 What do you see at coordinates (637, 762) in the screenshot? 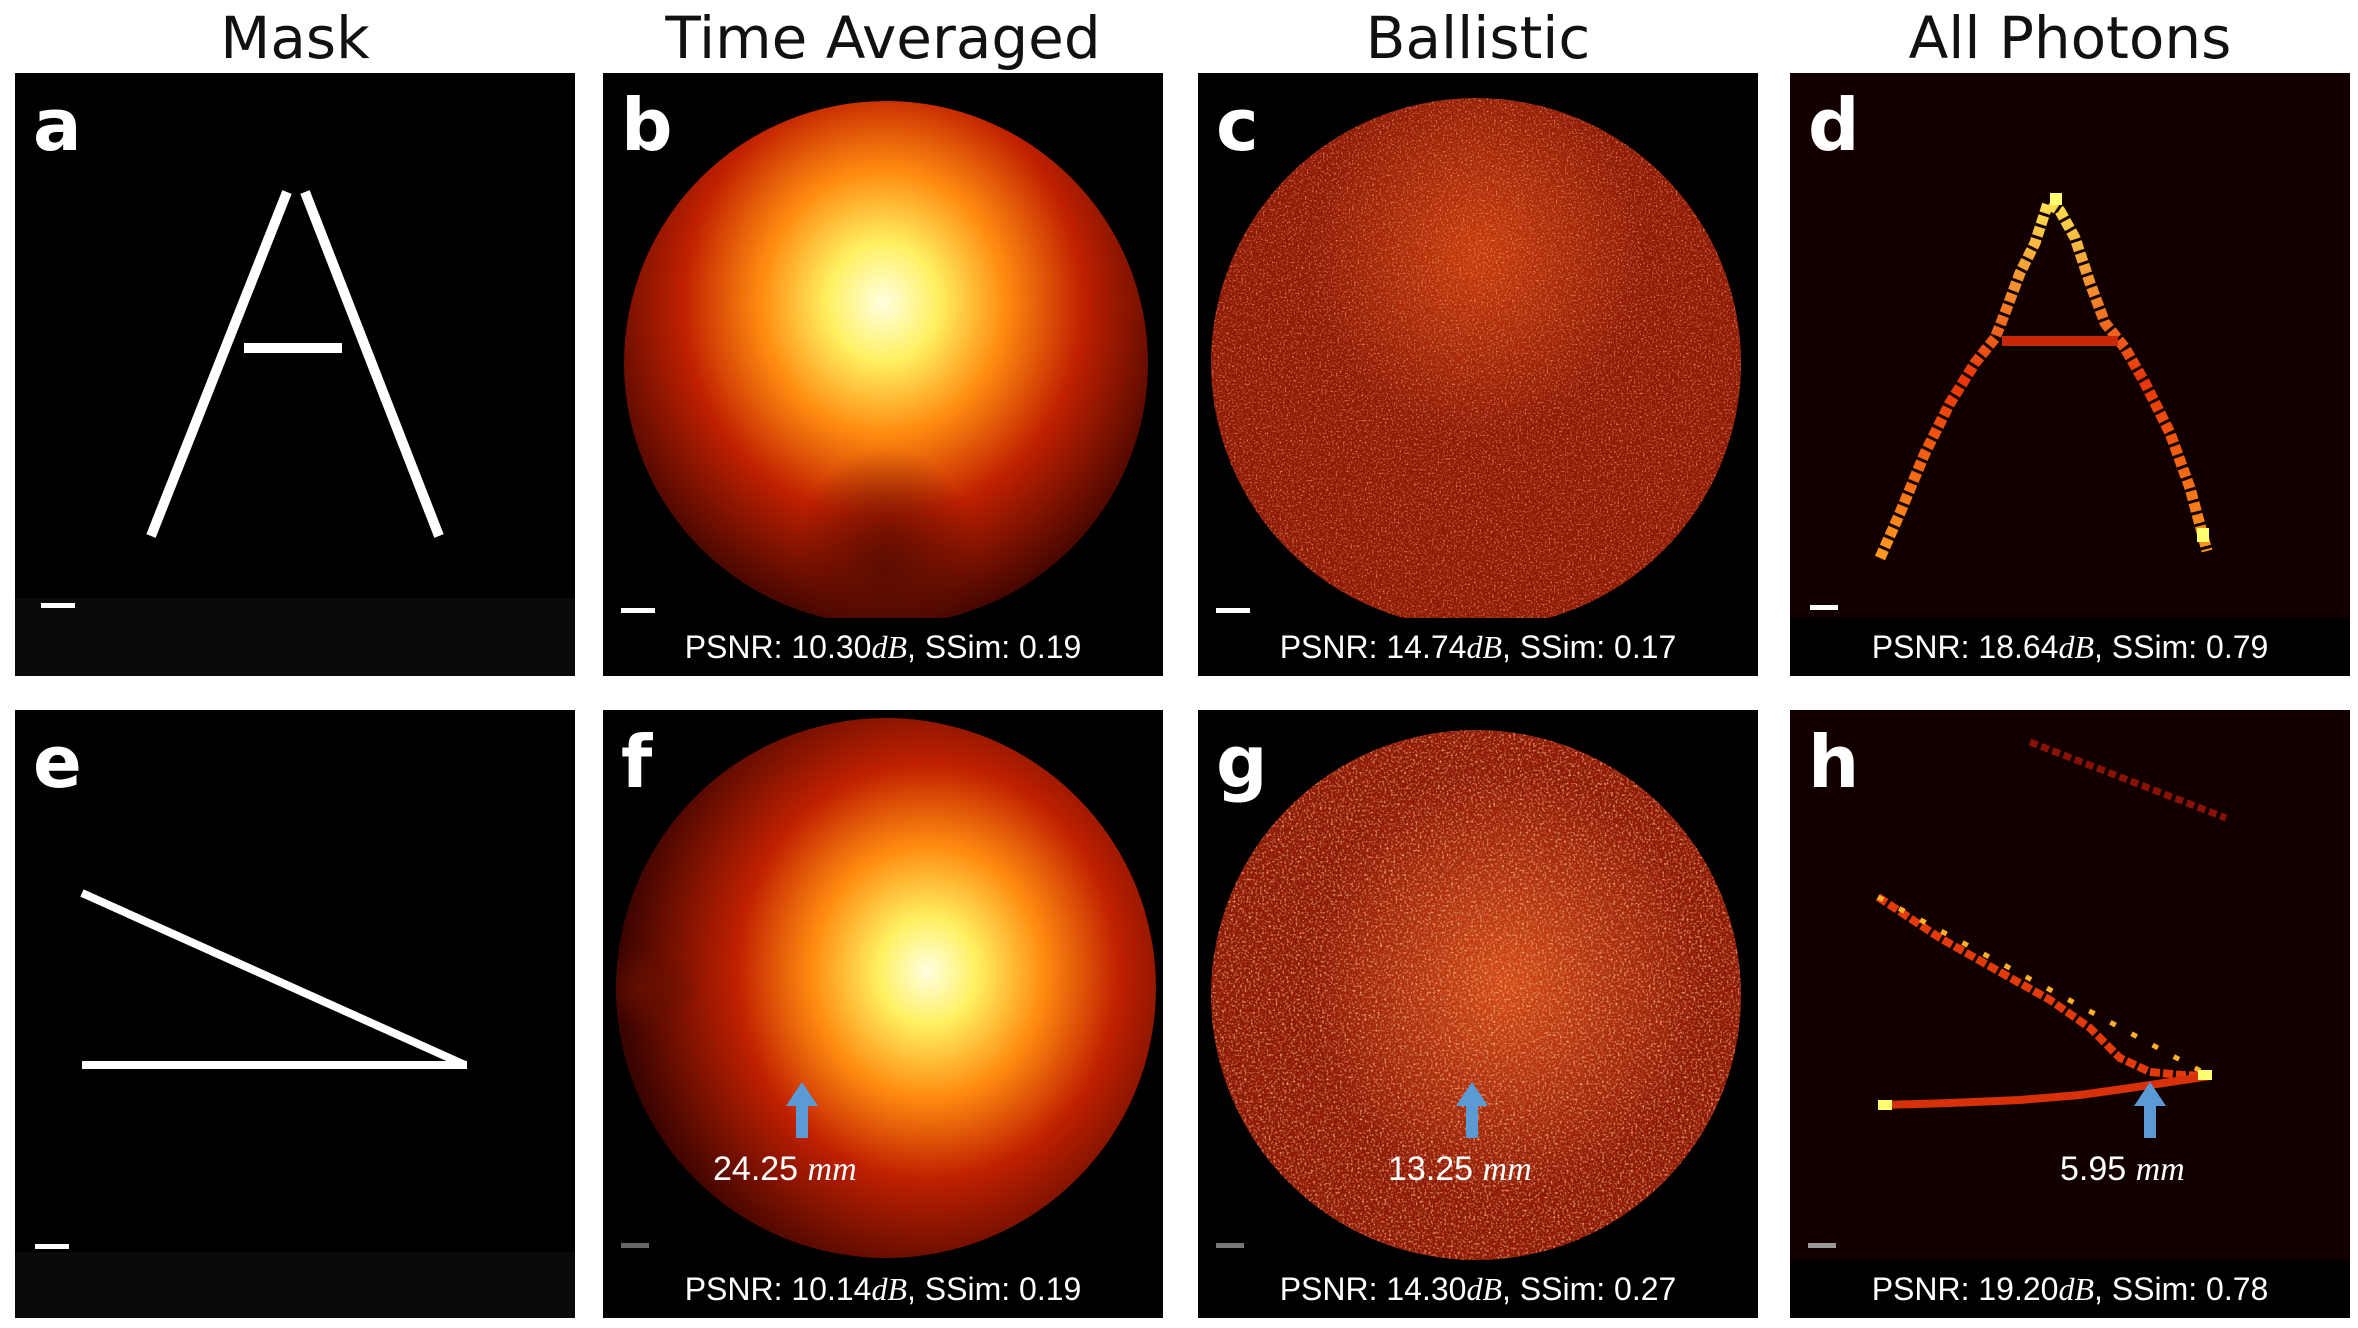
I see `panel-label-f: f` at bounding box center [637, 762].